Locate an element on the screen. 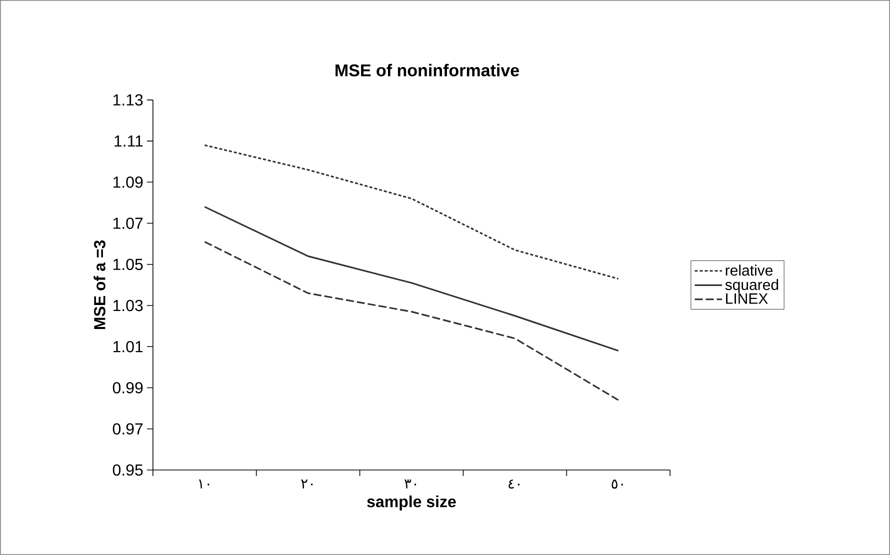 The image size is (890, 555). x-tick-label: ١٠ is located at coordinates (204, 484).